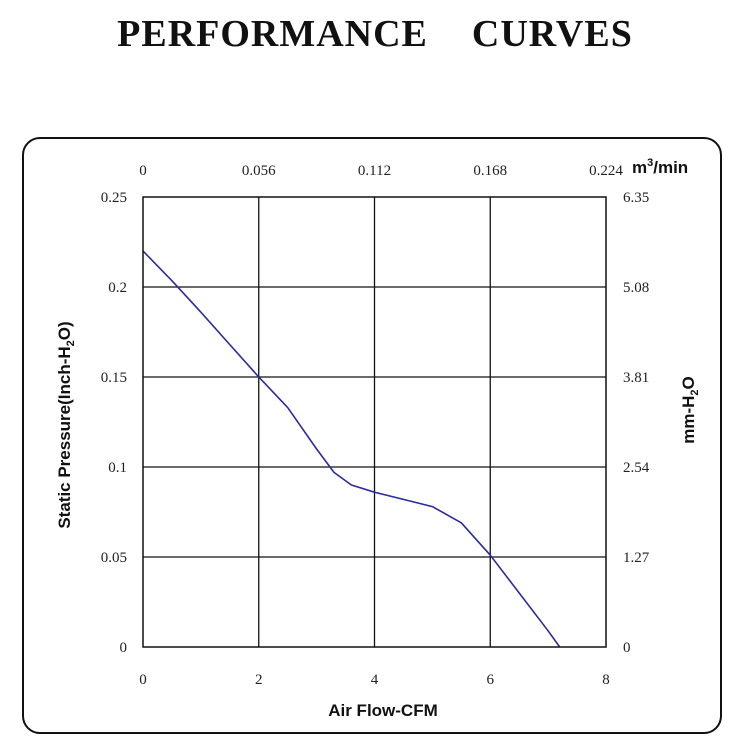 This screenshot has height=750, width=750. What do you see at coordinates (636, 288) in the screenshot?
I see `right-tick-label: 5.08` at bounding box center [636, 288].